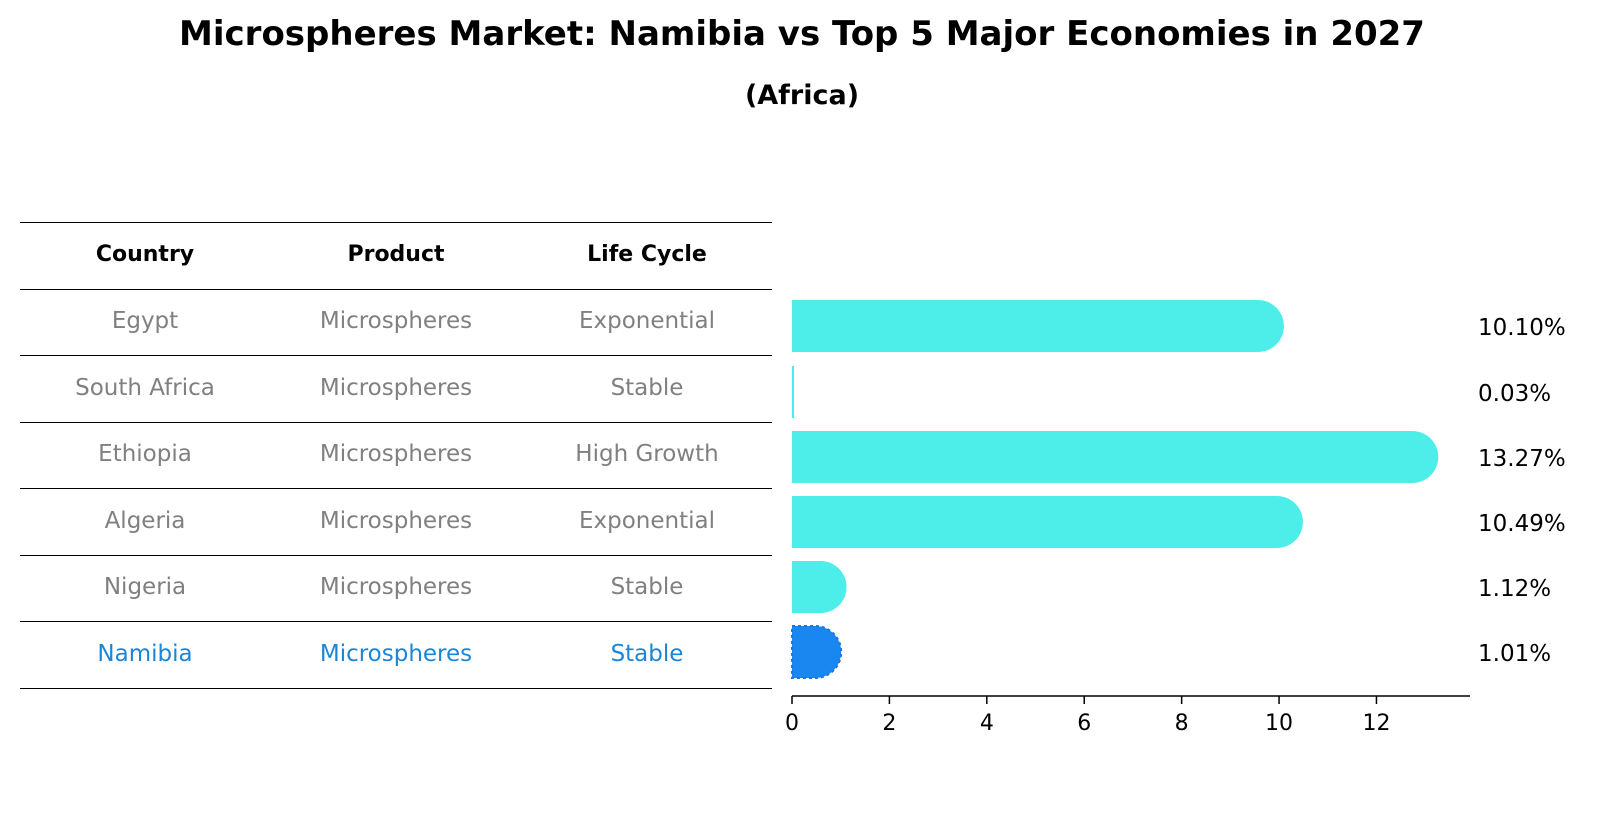 This screenshot has height=823, width=1604. I want to click on x-tick-label: 10, so click(1279, 723).